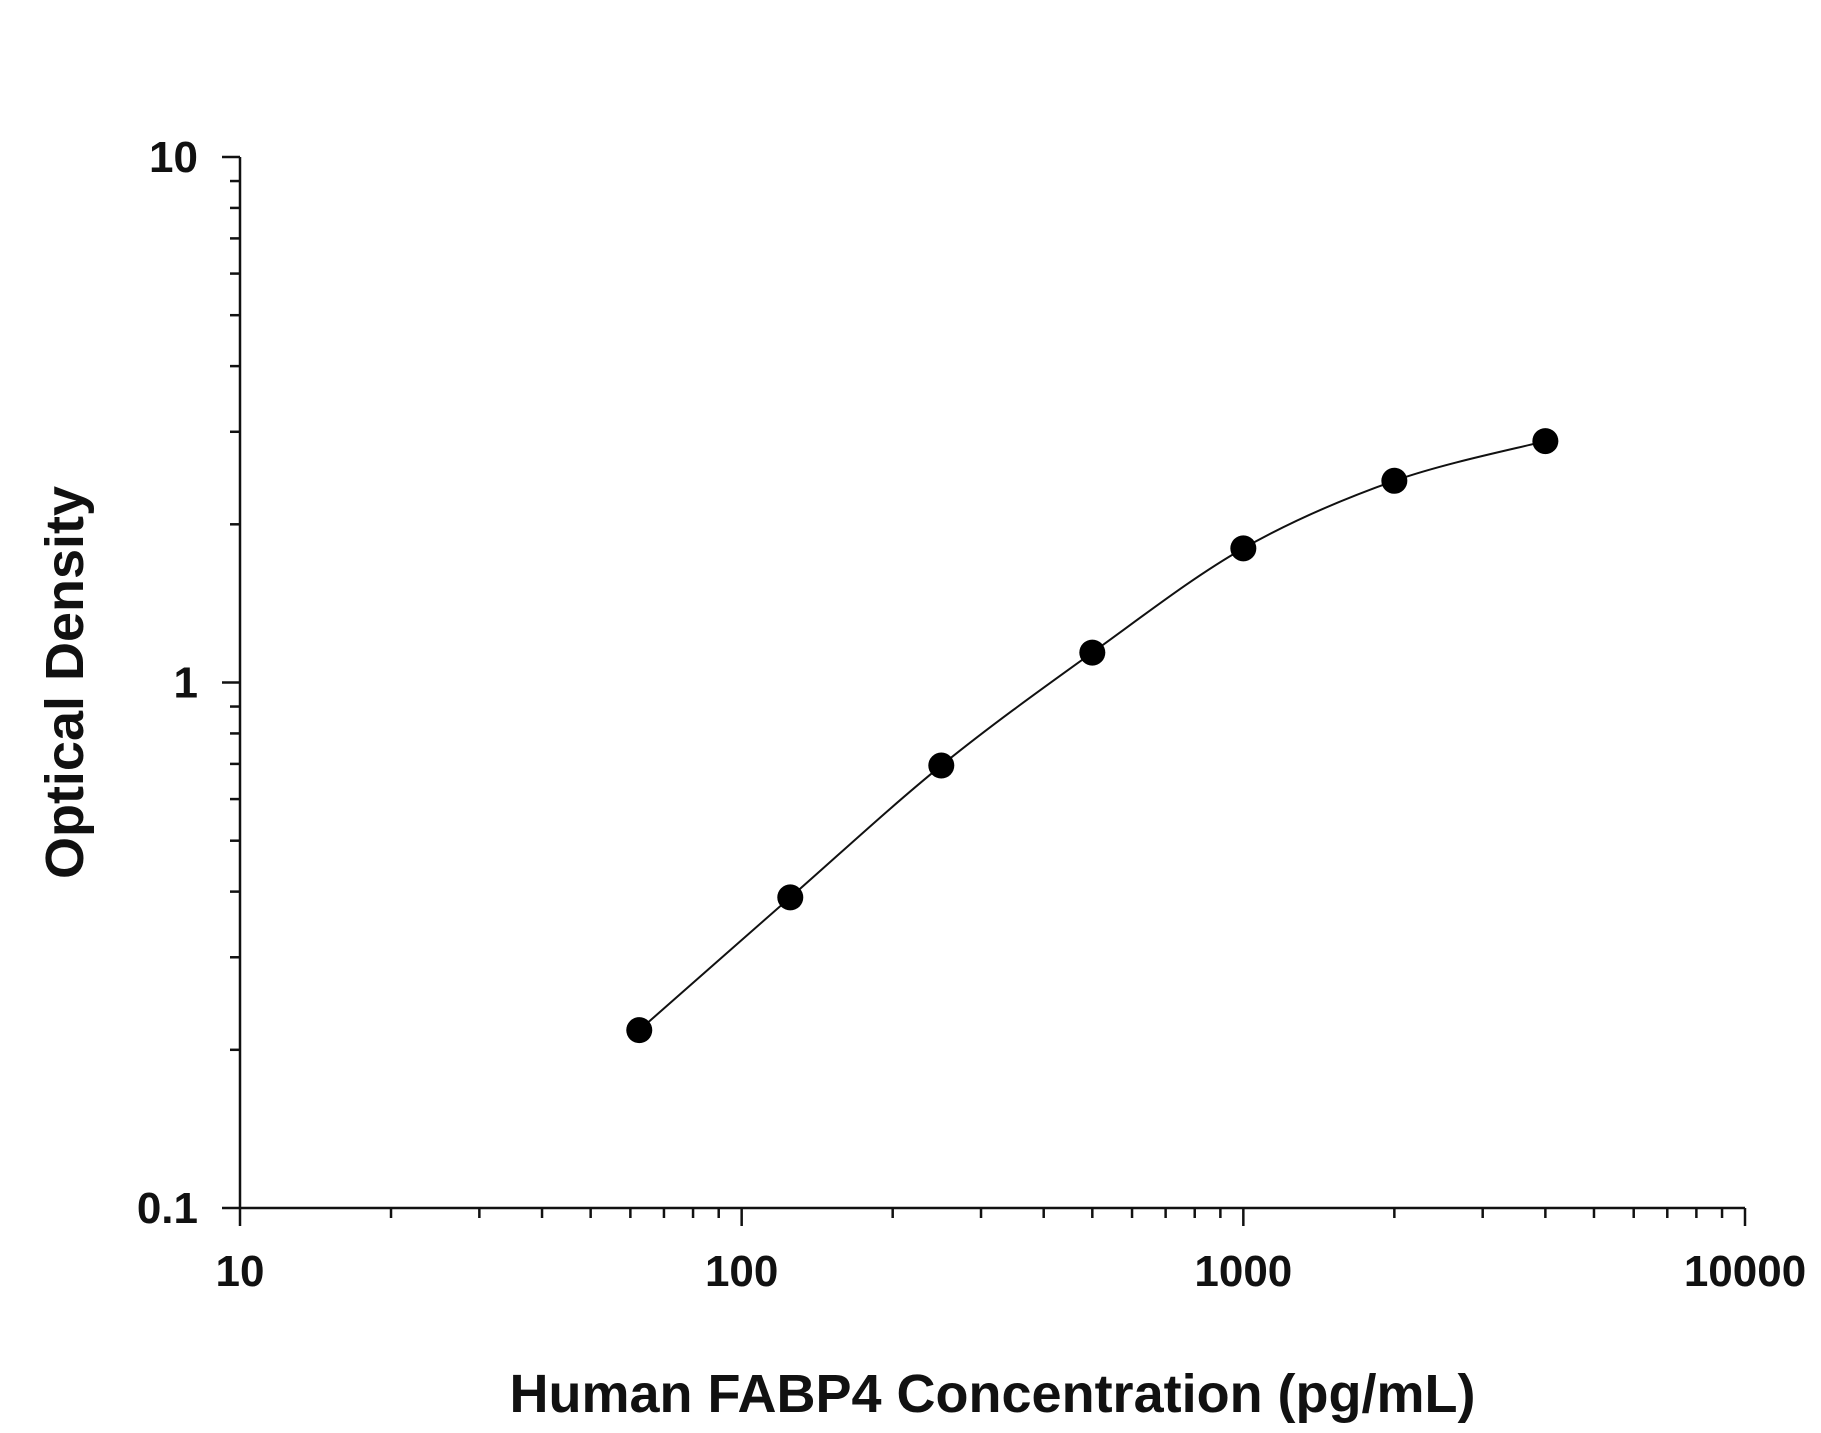  I want to click on y-tick-labels: 0.1 1 10, so click(167, 683).